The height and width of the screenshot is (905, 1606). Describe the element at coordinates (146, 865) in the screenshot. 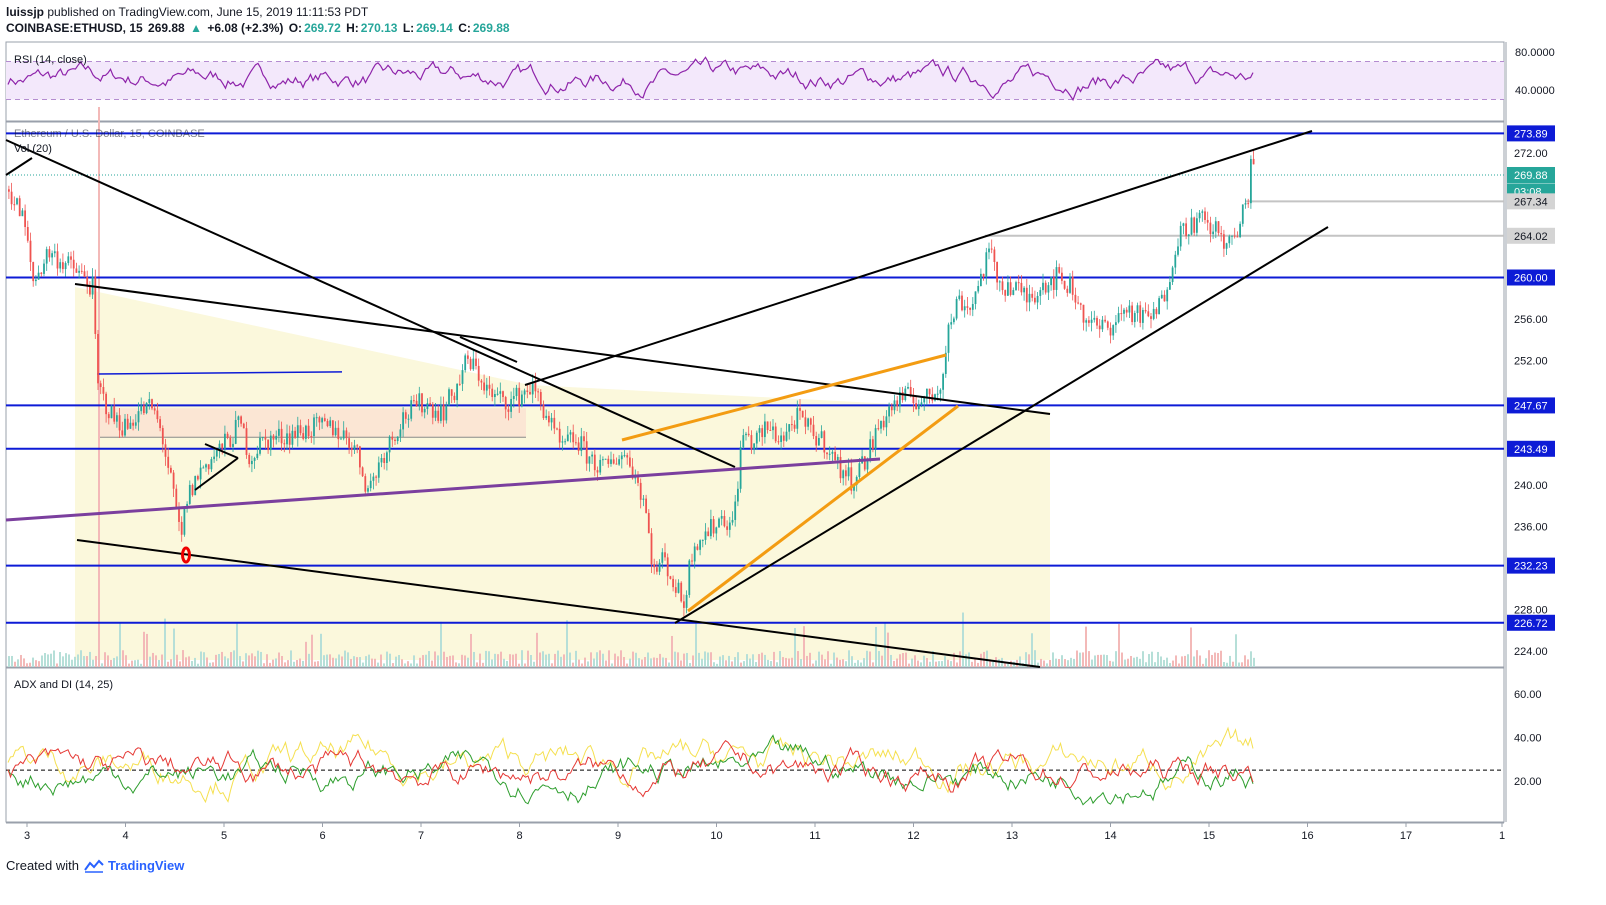

I see `tradingview-brand: TradingView` at that location.